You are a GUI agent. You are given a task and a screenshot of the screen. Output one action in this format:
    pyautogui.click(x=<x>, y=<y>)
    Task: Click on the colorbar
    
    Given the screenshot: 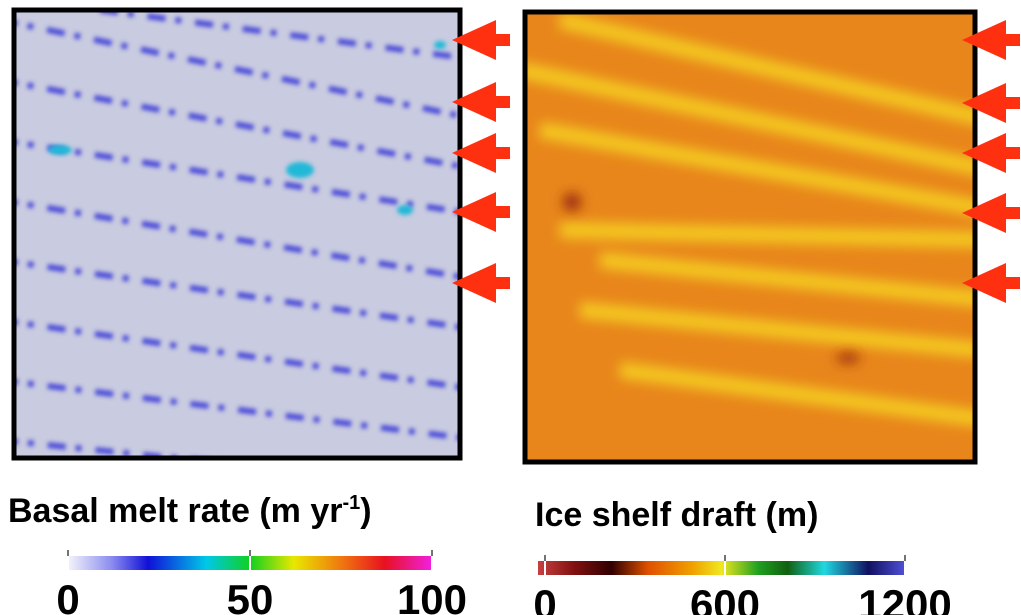 What is the action you would take?
    pyautogui.click(x=721, y=568)
    